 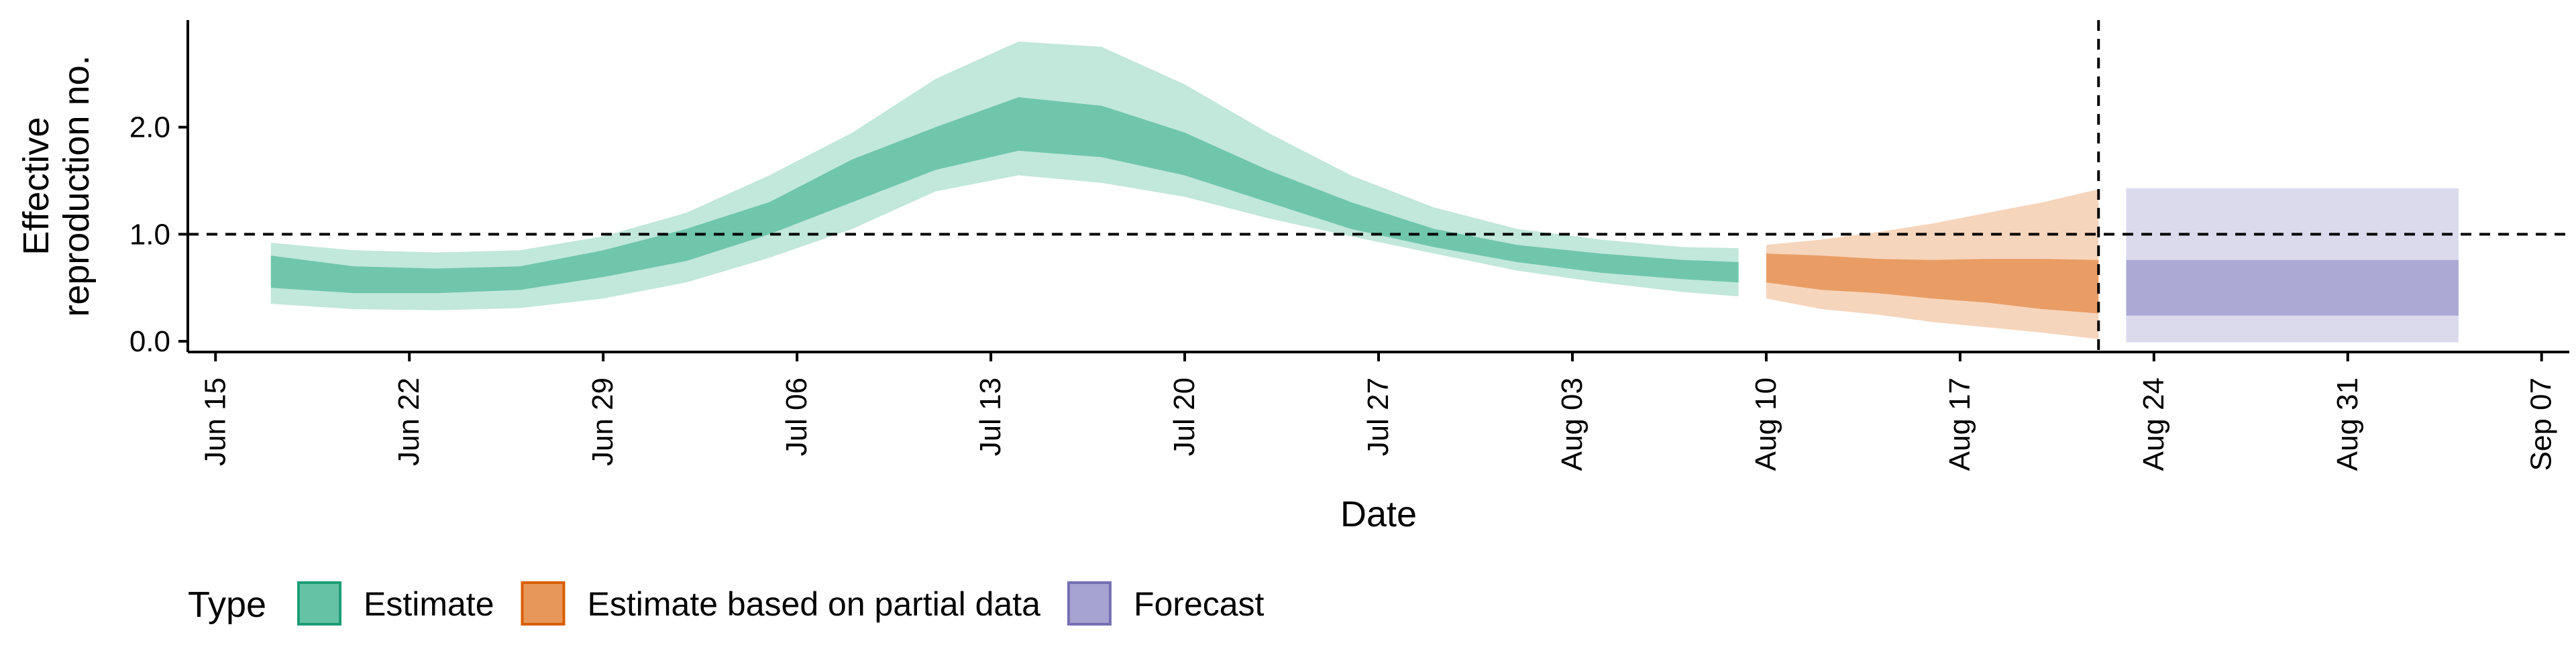 I want to click on x-tick-label: Aug 03, so click(x=1572, y=424).